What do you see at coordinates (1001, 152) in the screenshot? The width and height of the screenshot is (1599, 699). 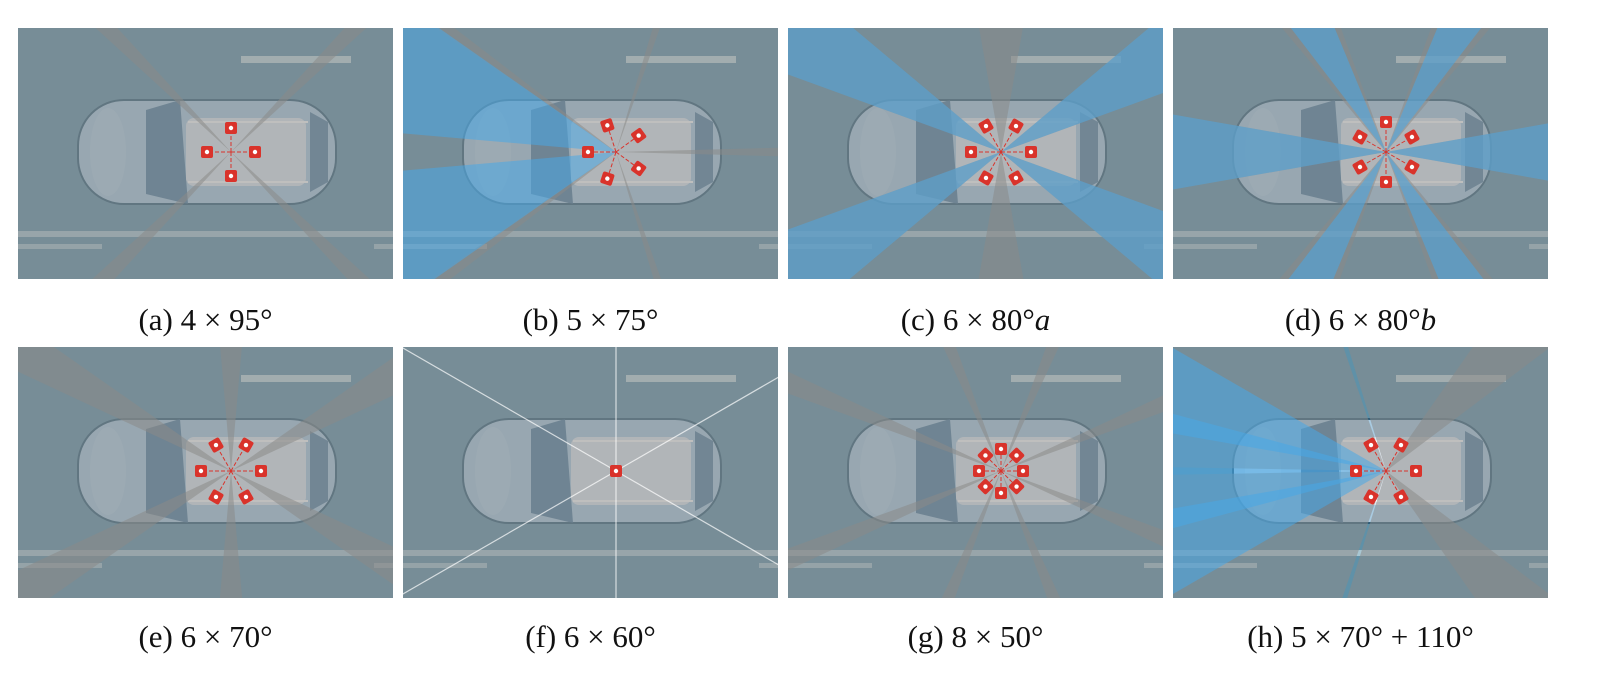 I see `sensor-array-c` at bounding box center [1001, 152].